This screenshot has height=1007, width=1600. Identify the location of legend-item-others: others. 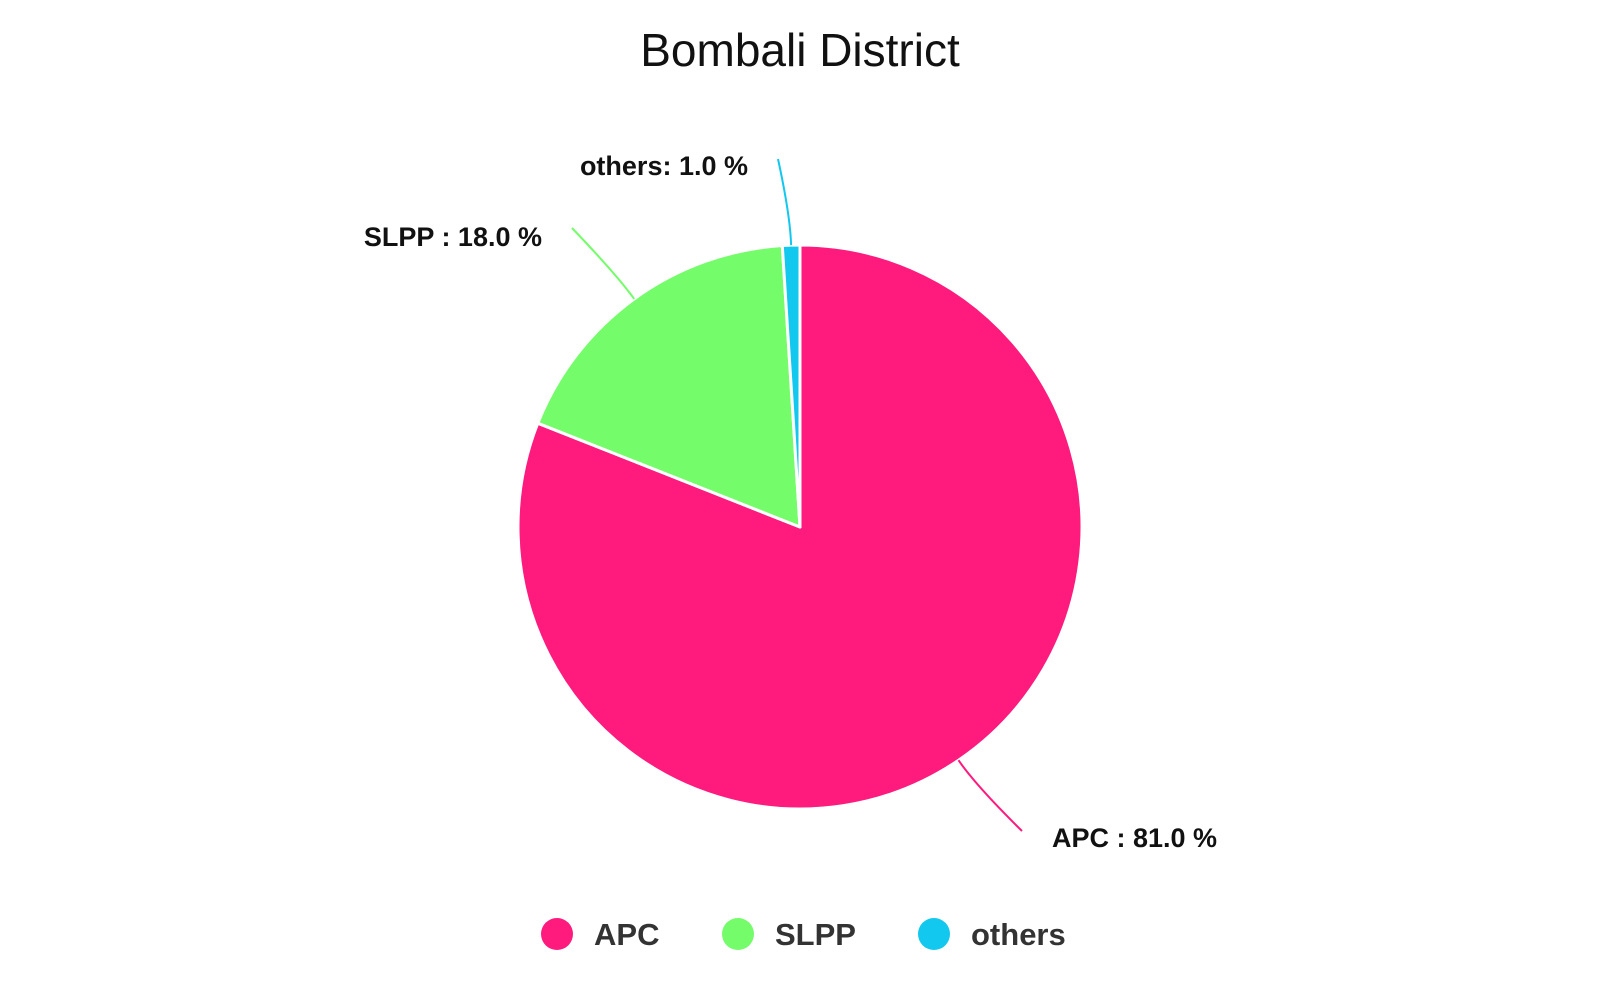
(992, 934).